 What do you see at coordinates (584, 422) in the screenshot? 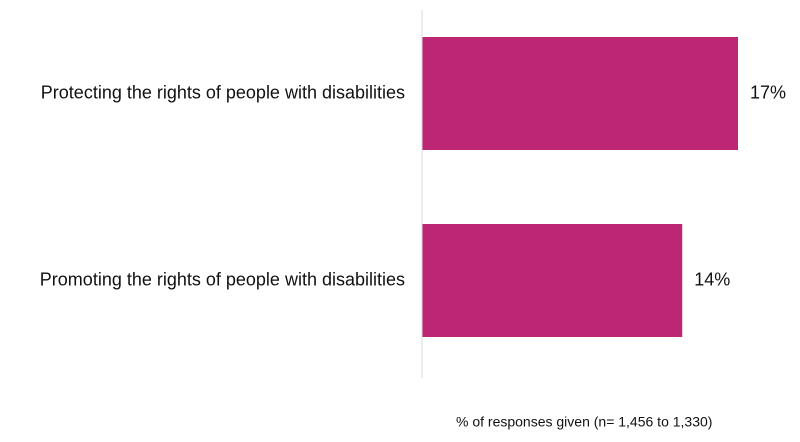
I see `x-axis-label: % of responses given (n= 1,456 to 1,330)` at bounding box center [584, 422].